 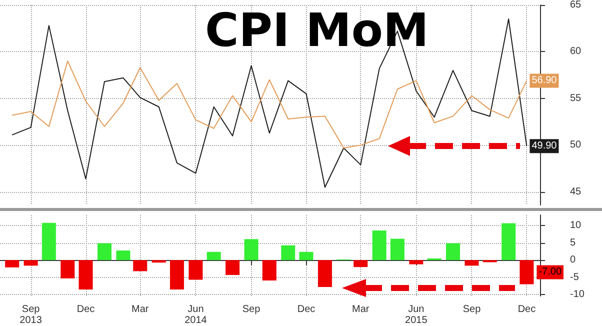 What do you see at coordinates (31, 315) in the screenshot?
I see `x-tick-label: Sep 2013` at bounding box center [31, 315].